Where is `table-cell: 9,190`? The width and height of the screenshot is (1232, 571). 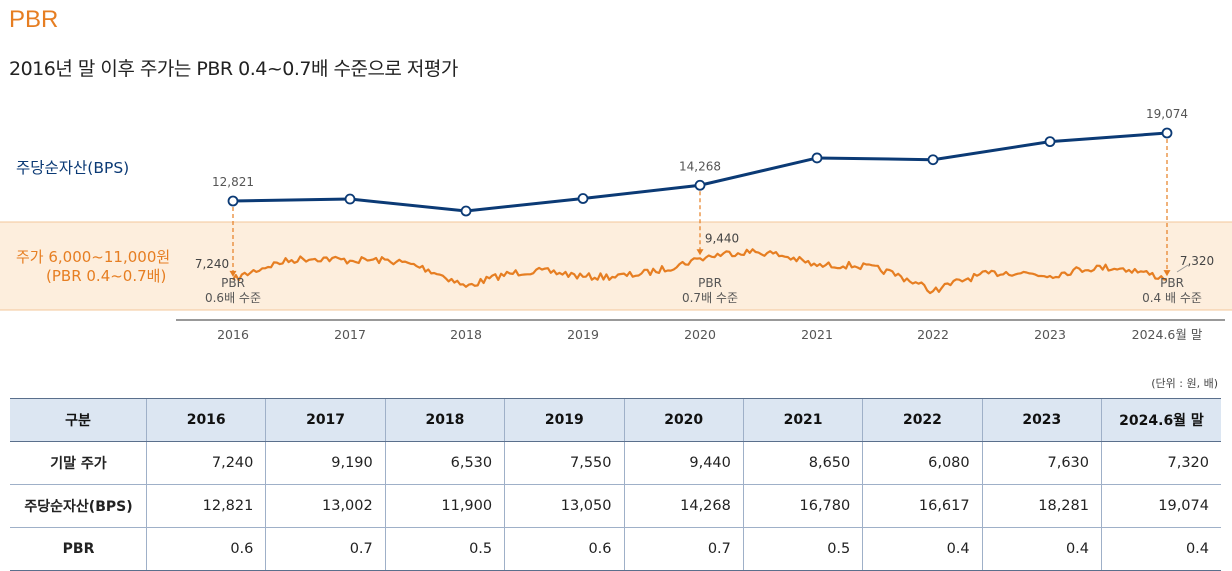
table-cell: 9,190 is located at coordinates (325, 463).